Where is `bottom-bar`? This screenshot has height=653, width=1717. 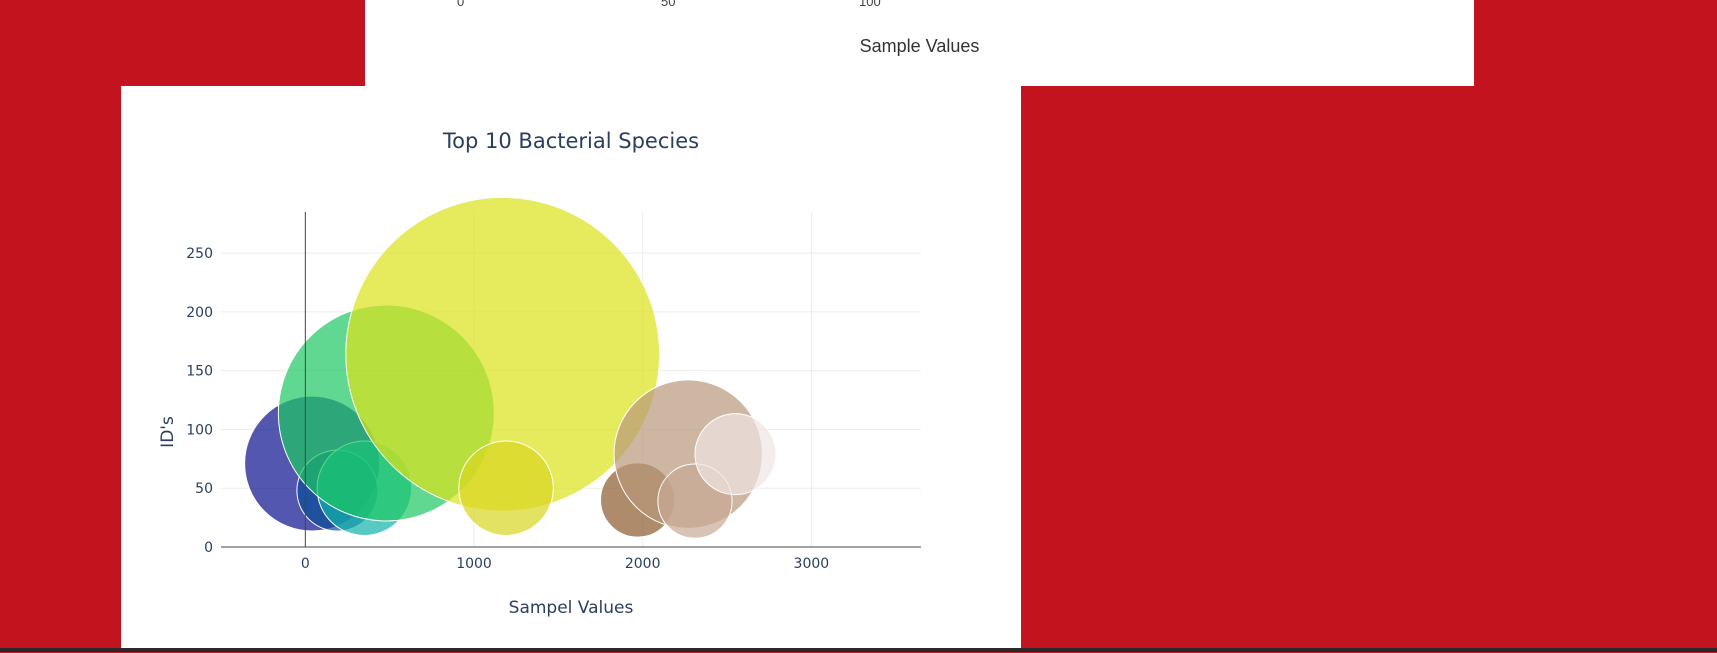 bottom-bar is located at coordinates (858, 650).